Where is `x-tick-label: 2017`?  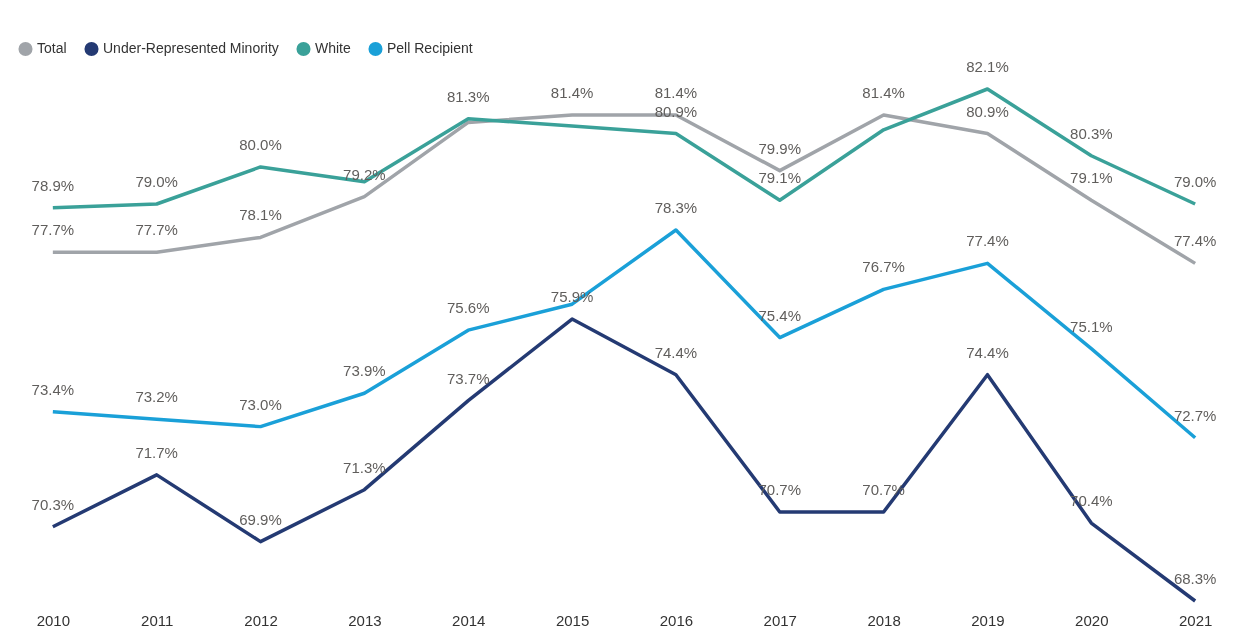 x-tick-label: 2017 is located at coordinates (780, 620).